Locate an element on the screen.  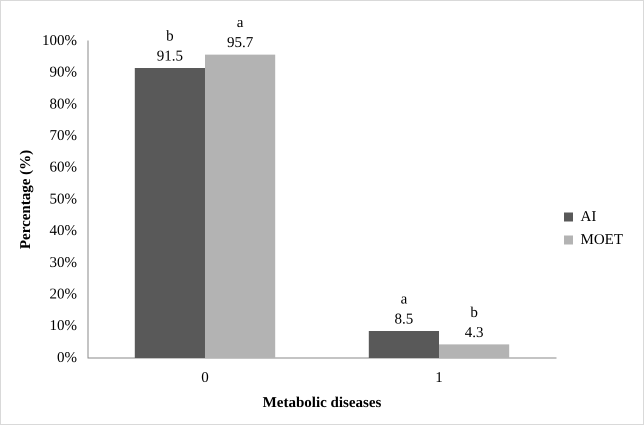
y-tick-label: 0% is located at coordinates (66, 358).